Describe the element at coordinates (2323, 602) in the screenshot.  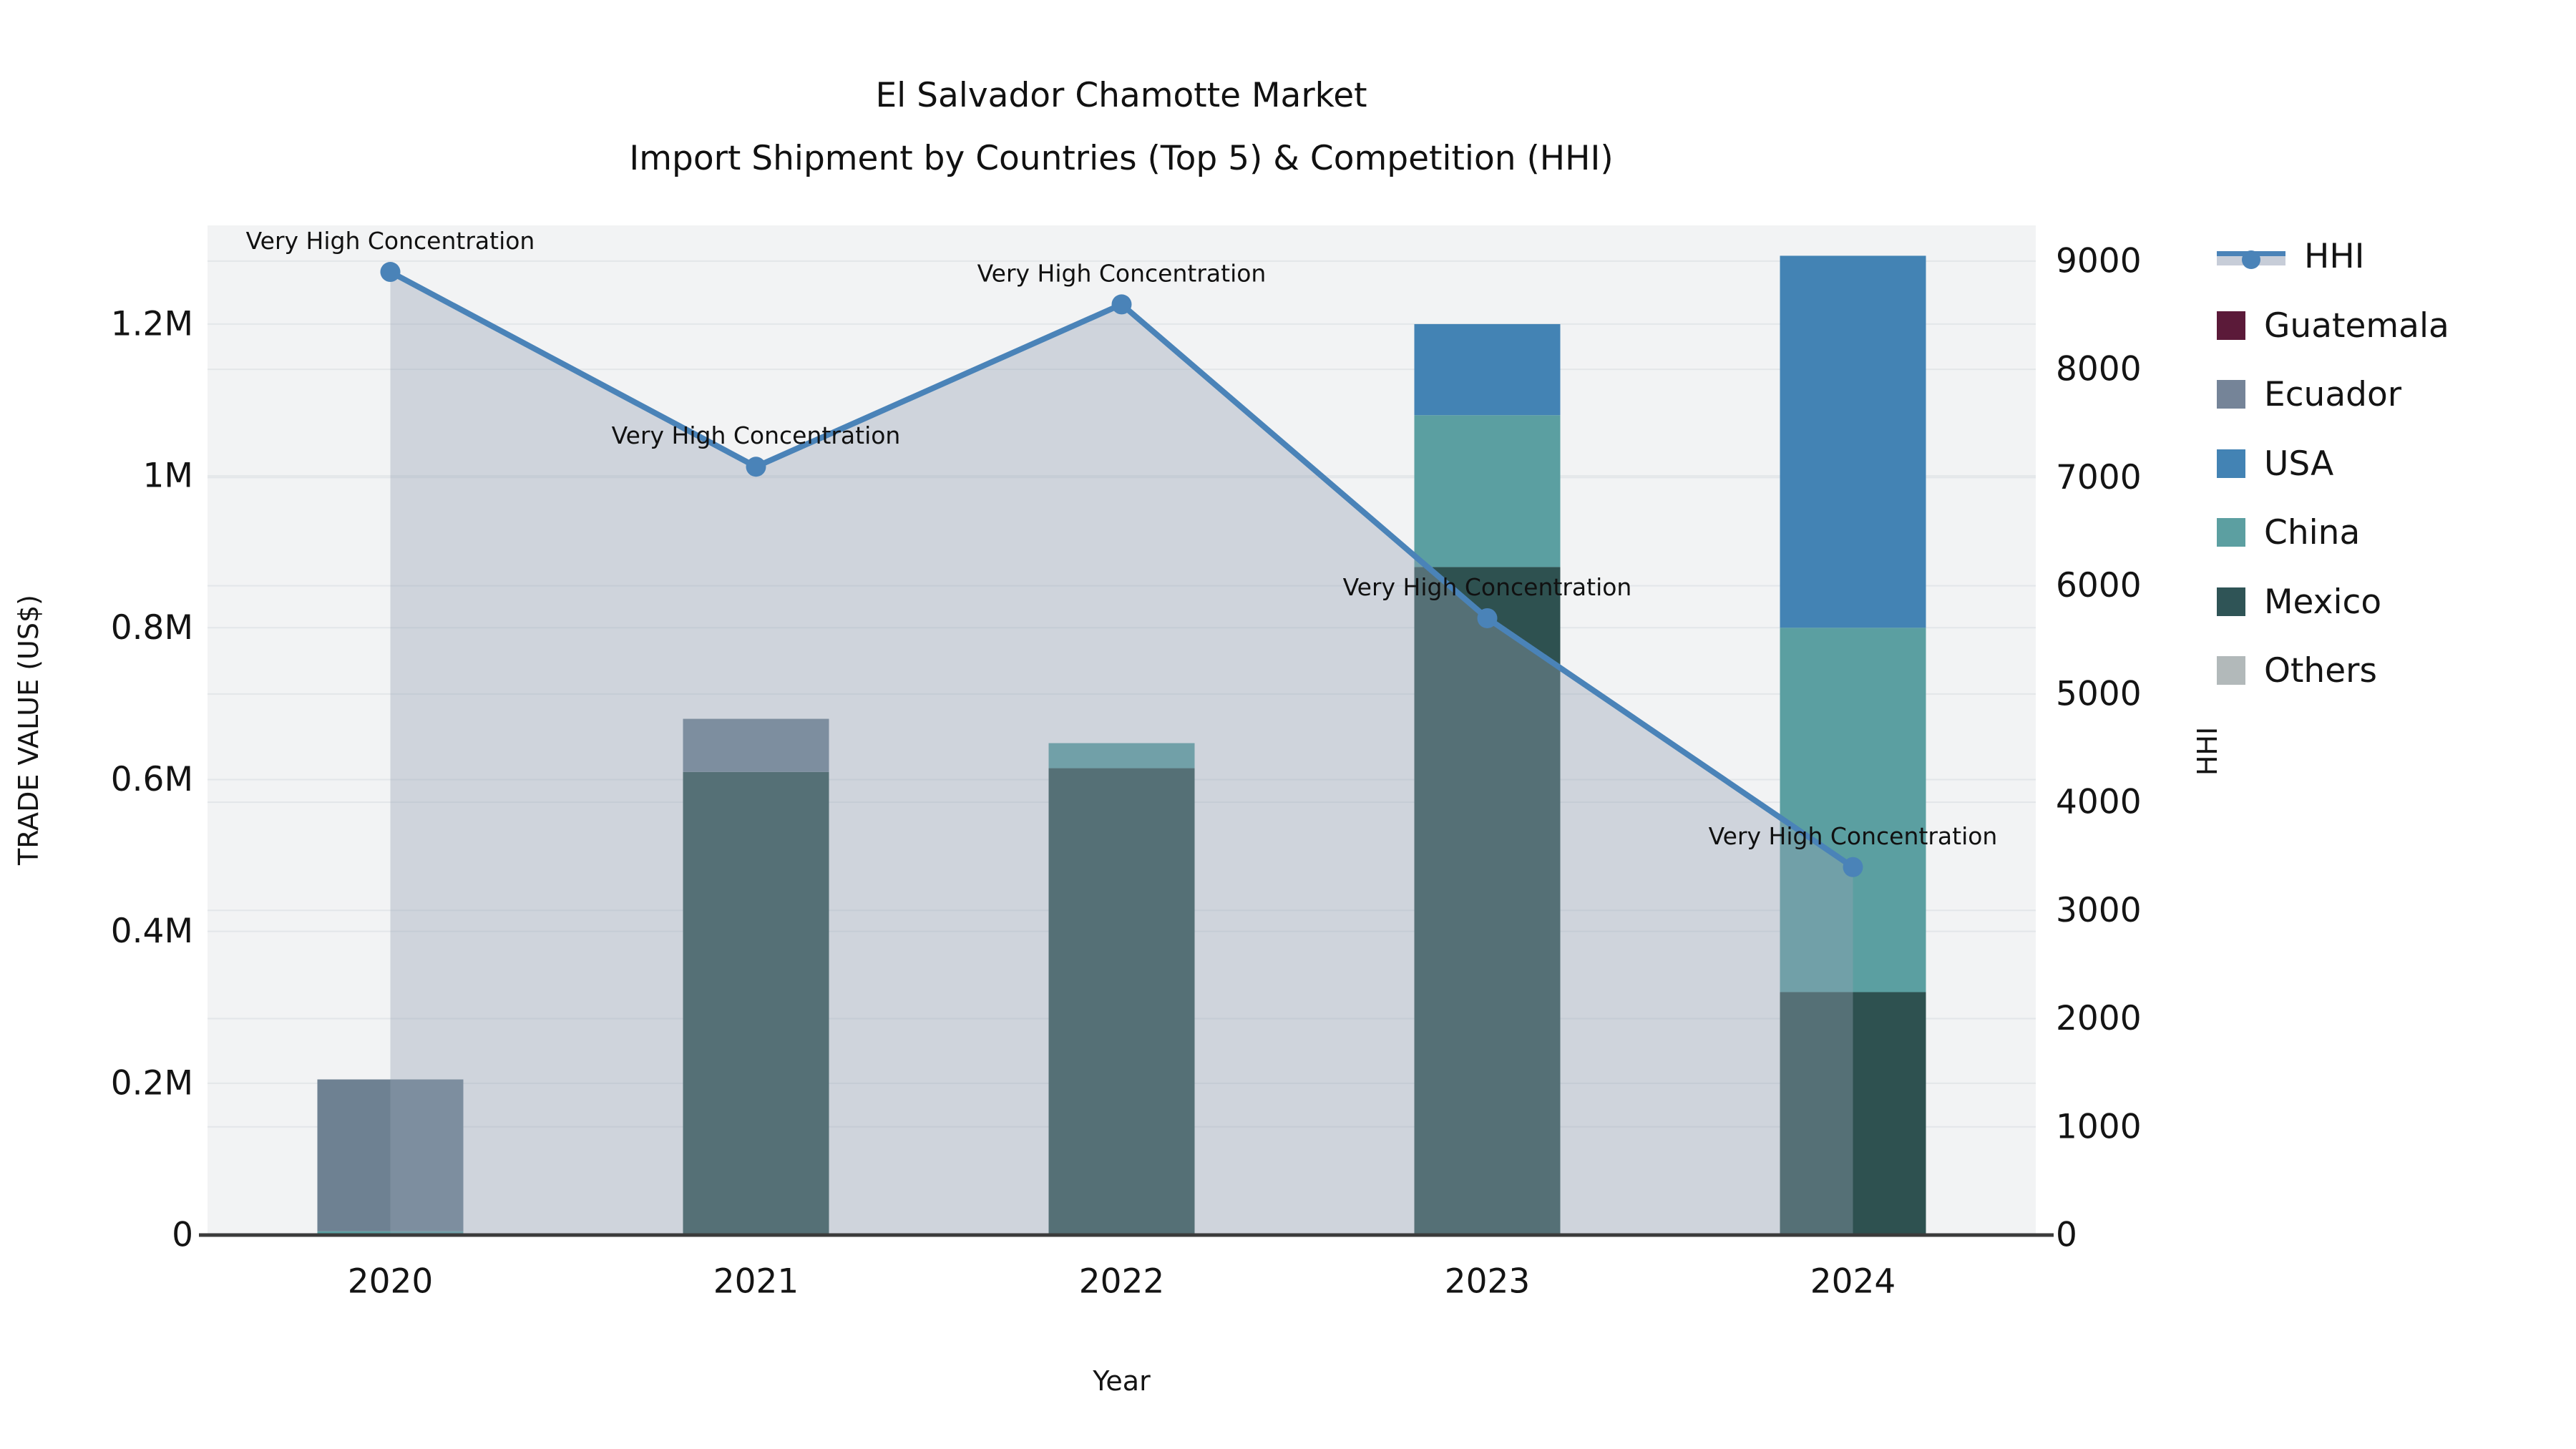
I see `legend-label-mexico: Mexico` at that location.